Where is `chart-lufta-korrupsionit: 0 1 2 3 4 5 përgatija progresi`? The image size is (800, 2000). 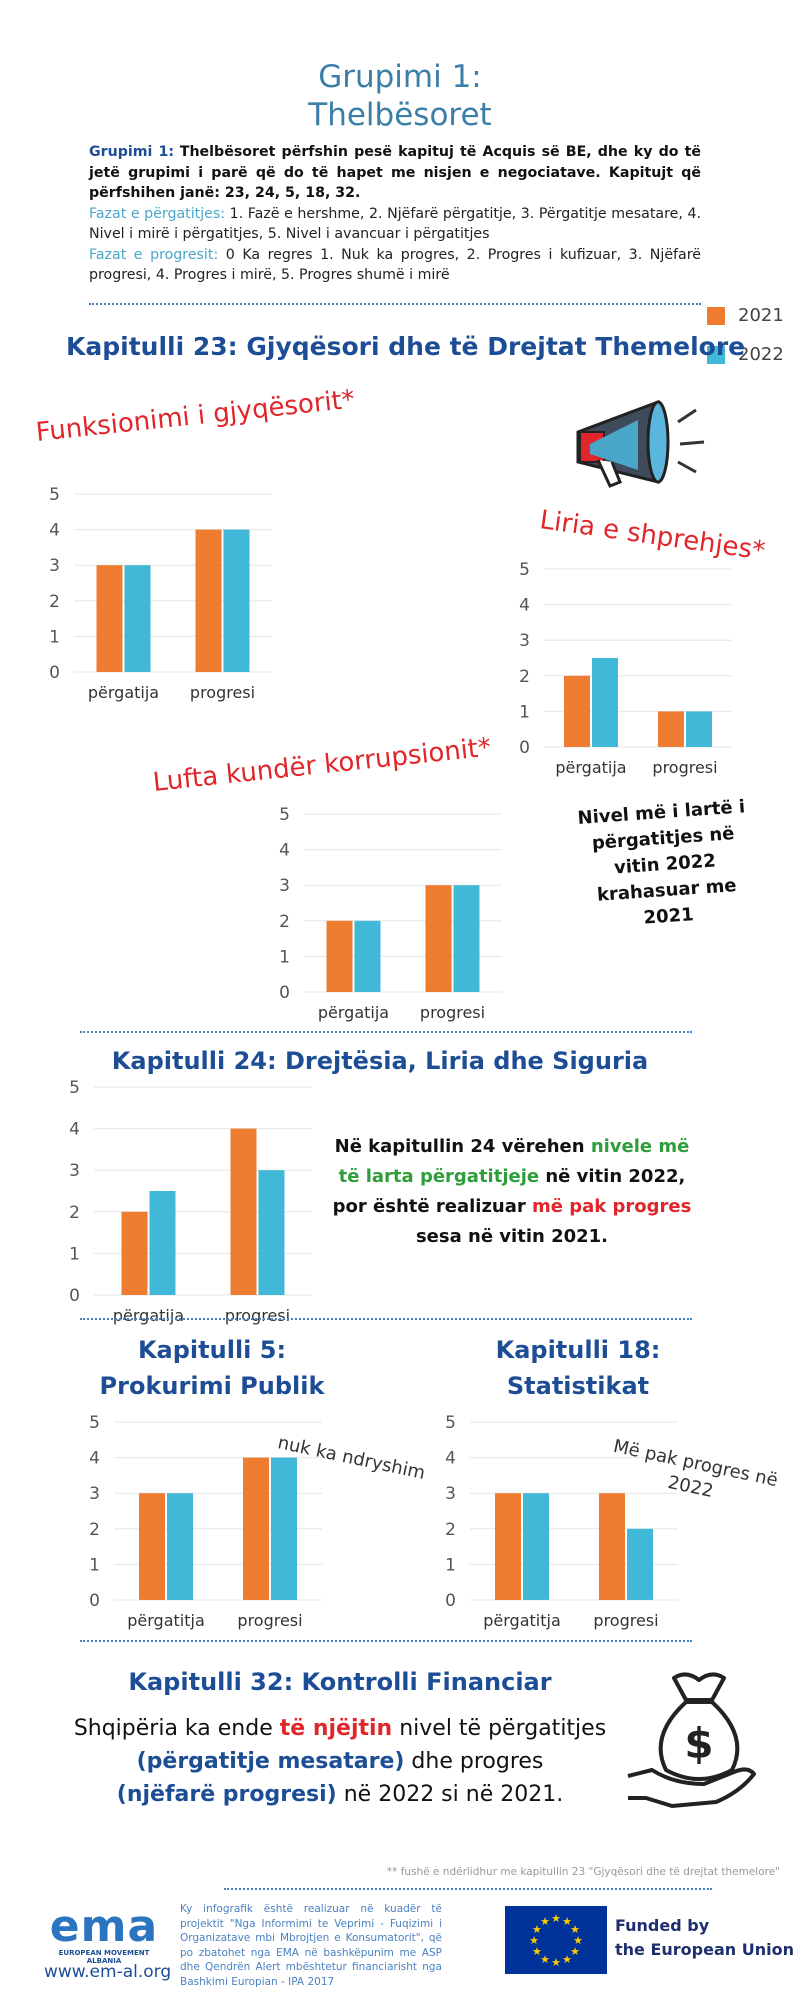 chart-lufta-korrupsionit: 0 1 2 3 4 5 përgatija progresi is located at coordinates (390, 913).